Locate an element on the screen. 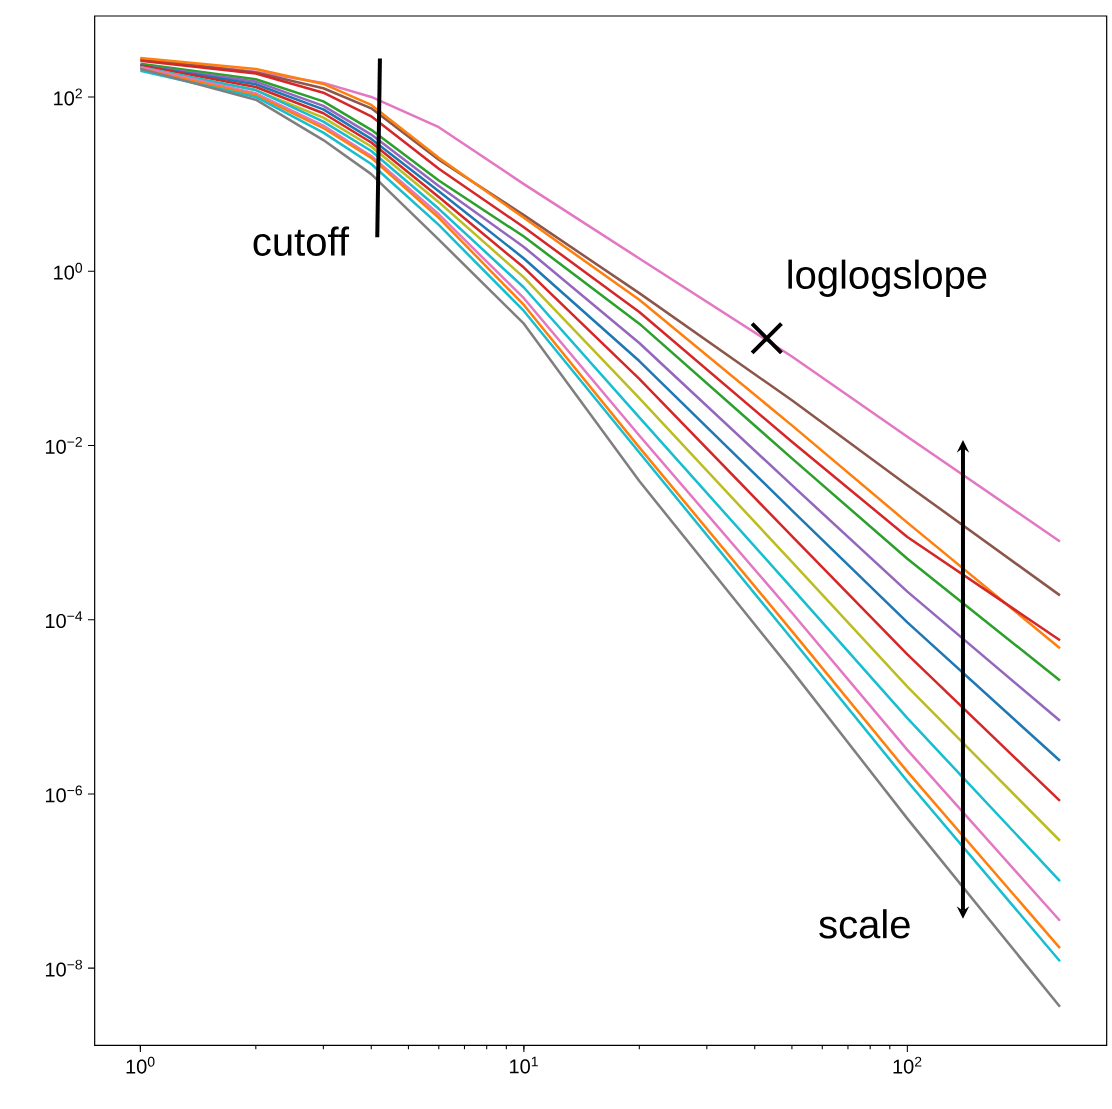 The height and width of the screenshot is (1109, 1112). y-tick-label: 10$^{−8}$ is located at coordinates (64, 968).